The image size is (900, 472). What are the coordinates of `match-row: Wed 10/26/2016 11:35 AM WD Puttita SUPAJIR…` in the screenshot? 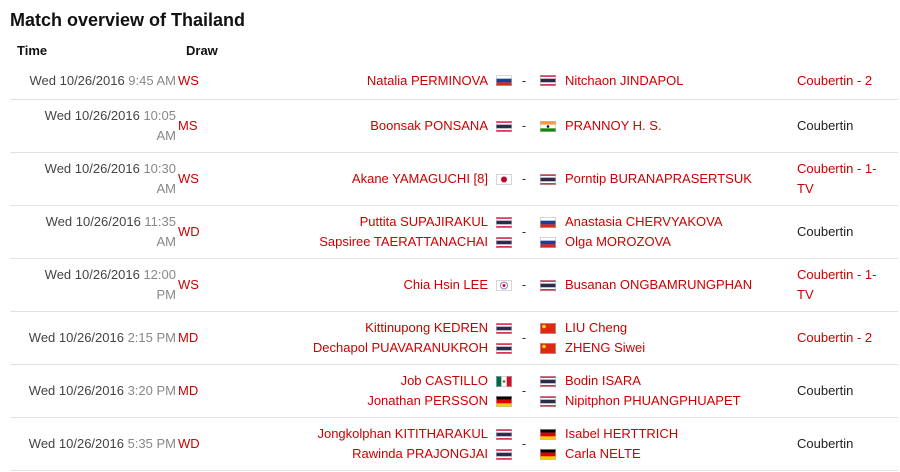 It's located at (454, 232).